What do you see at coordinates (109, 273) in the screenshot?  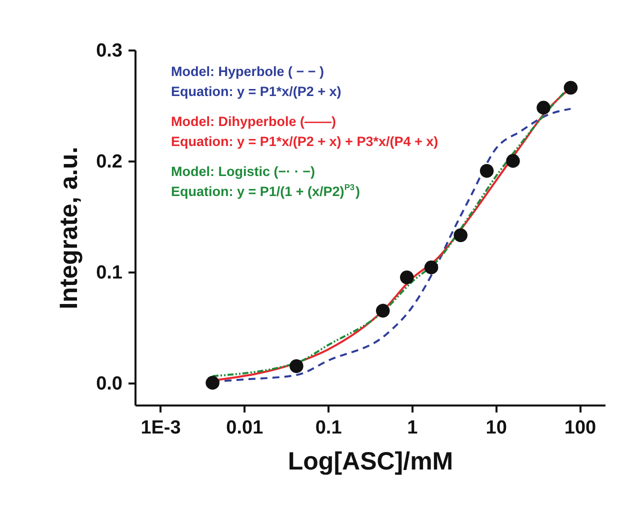 I see `y-tick-label: 0.1` at bounding box center [109, 273].